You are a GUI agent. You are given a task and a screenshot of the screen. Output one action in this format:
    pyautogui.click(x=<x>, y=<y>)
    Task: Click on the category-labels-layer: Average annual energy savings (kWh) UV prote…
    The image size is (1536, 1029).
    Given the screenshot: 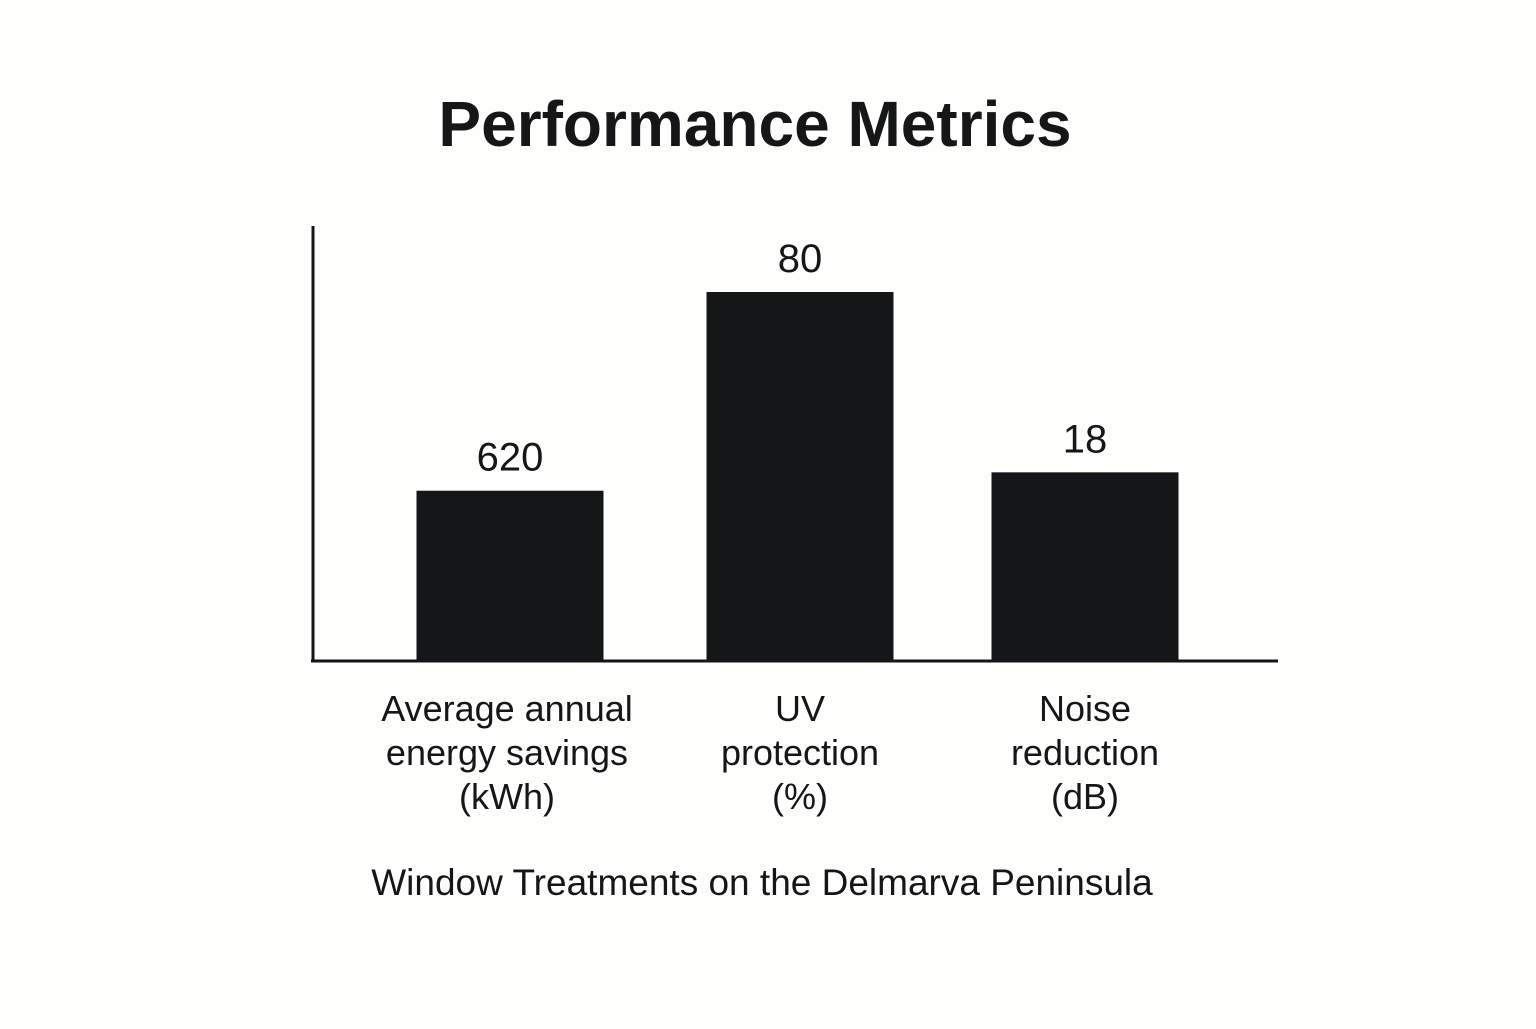 What is the action you would take?
    pyautogui.click(x=770, y=752)
    